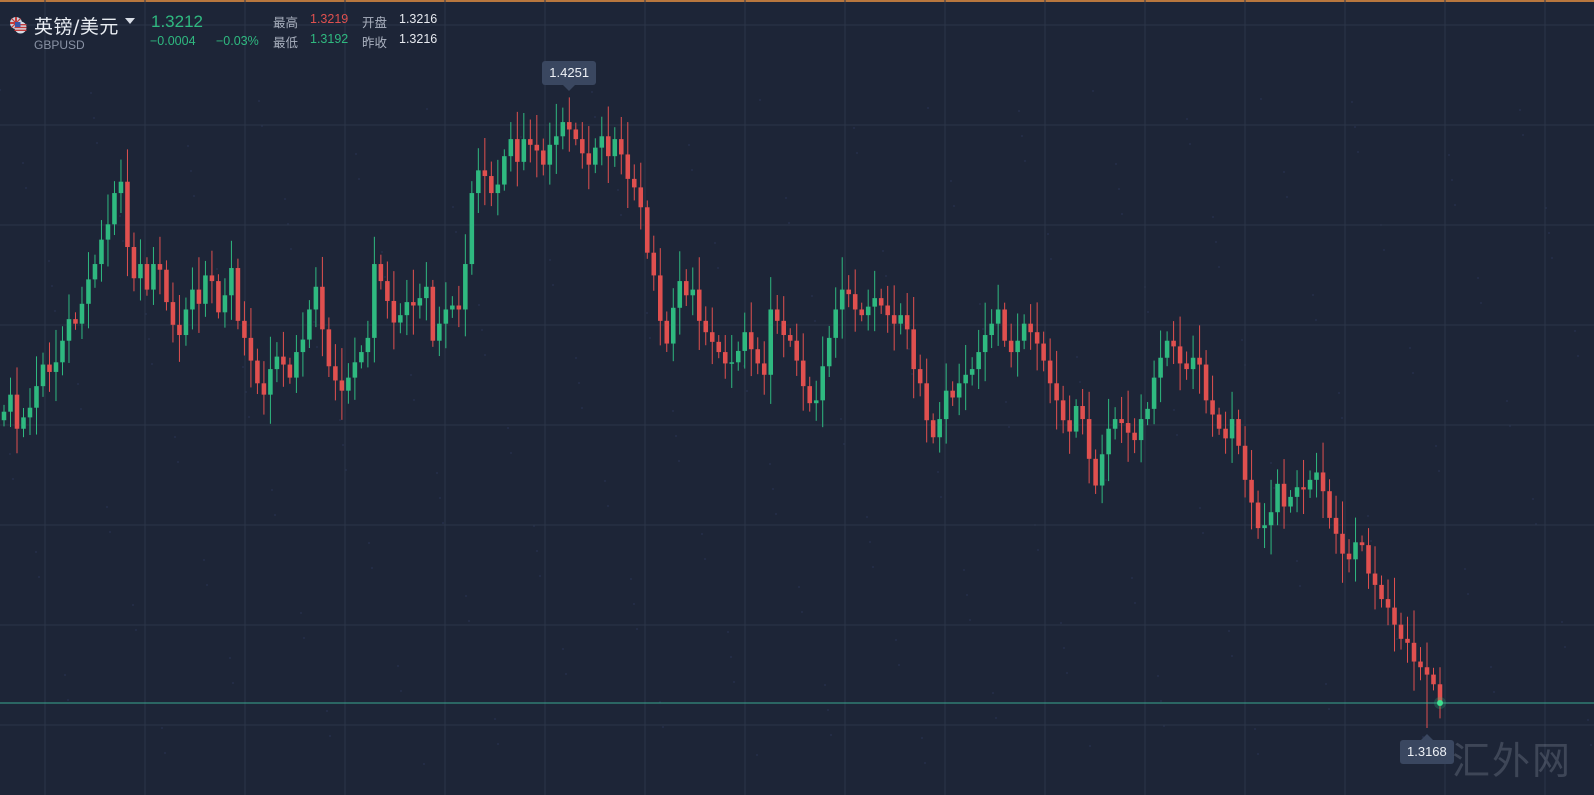  I want to click on symbol-code: GBPUSD, so click(59, 45).